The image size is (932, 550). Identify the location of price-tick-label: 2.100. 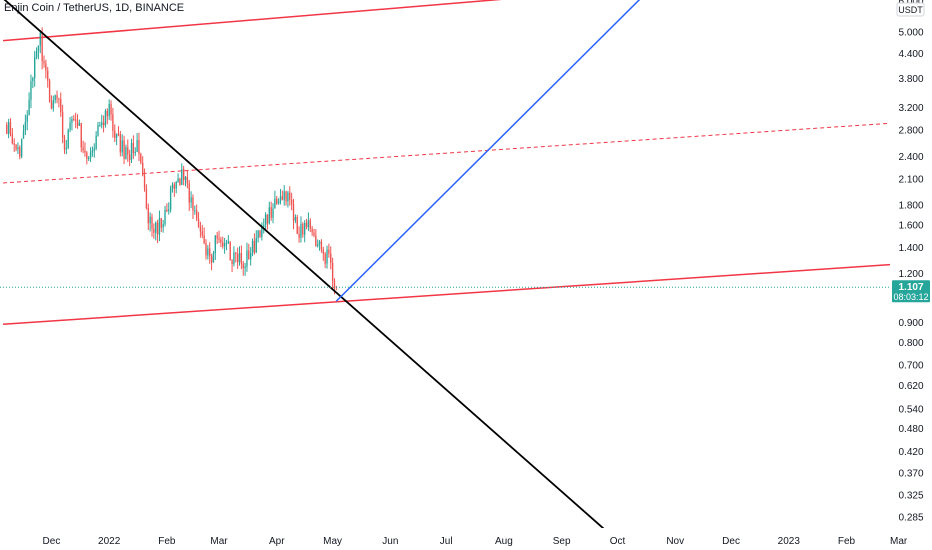
(910, 179).